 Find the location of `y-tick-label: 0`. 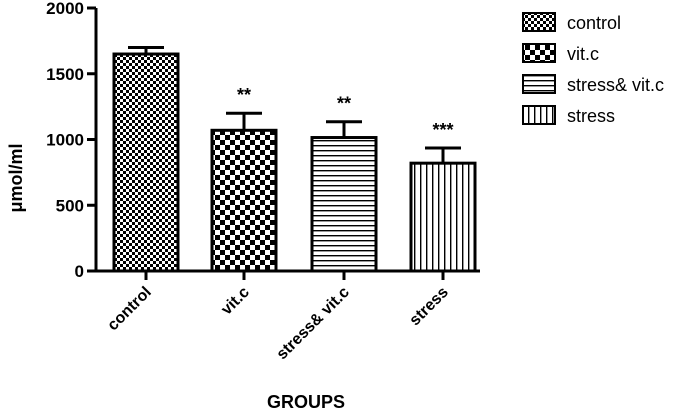

y-tick-label: 0 is located at coordinates (79, 271).